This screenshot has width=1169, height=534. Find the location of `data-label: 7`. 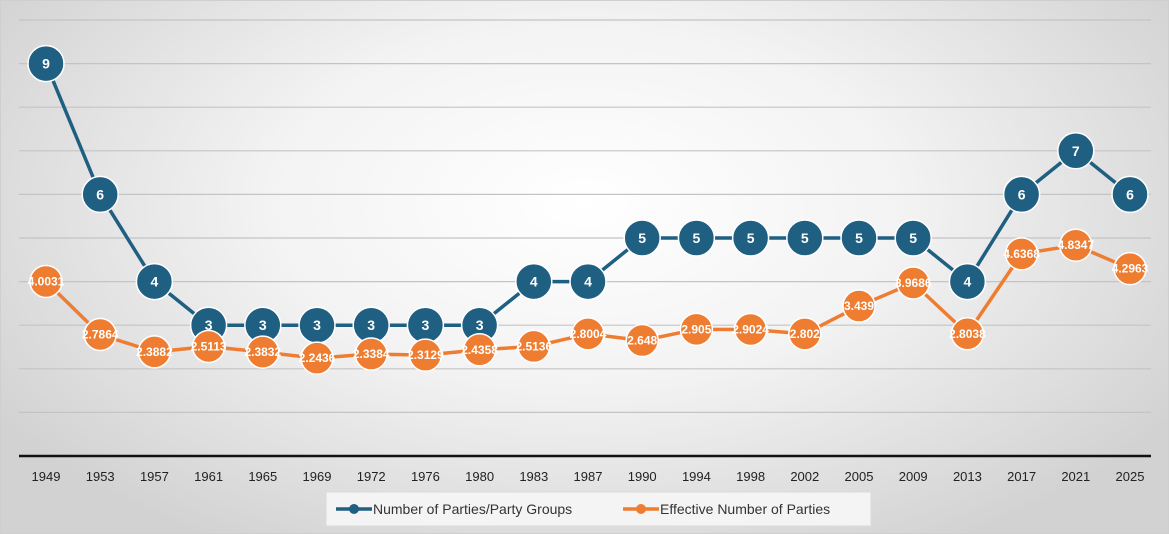

data-label: 7 is located at coordinates (1076, 151).